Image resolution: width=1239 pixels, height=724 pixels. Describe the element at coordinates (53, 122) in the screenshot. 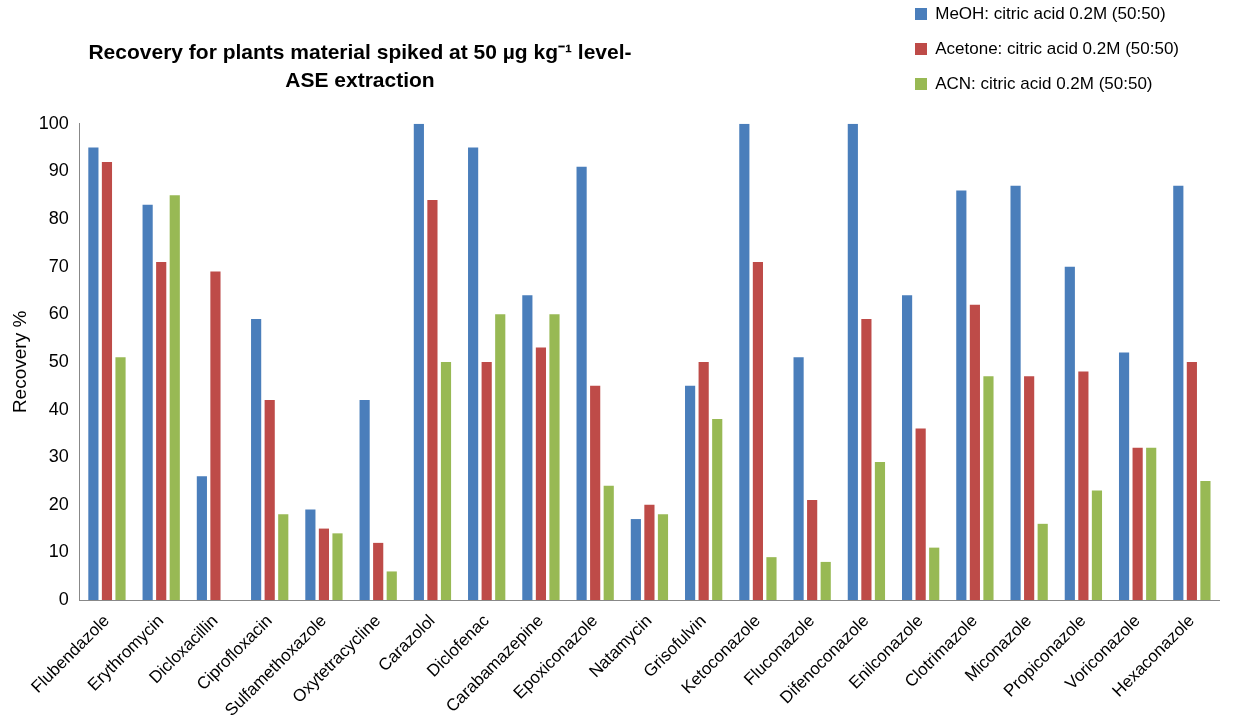

I see `y-tick-label: 100` at that location.